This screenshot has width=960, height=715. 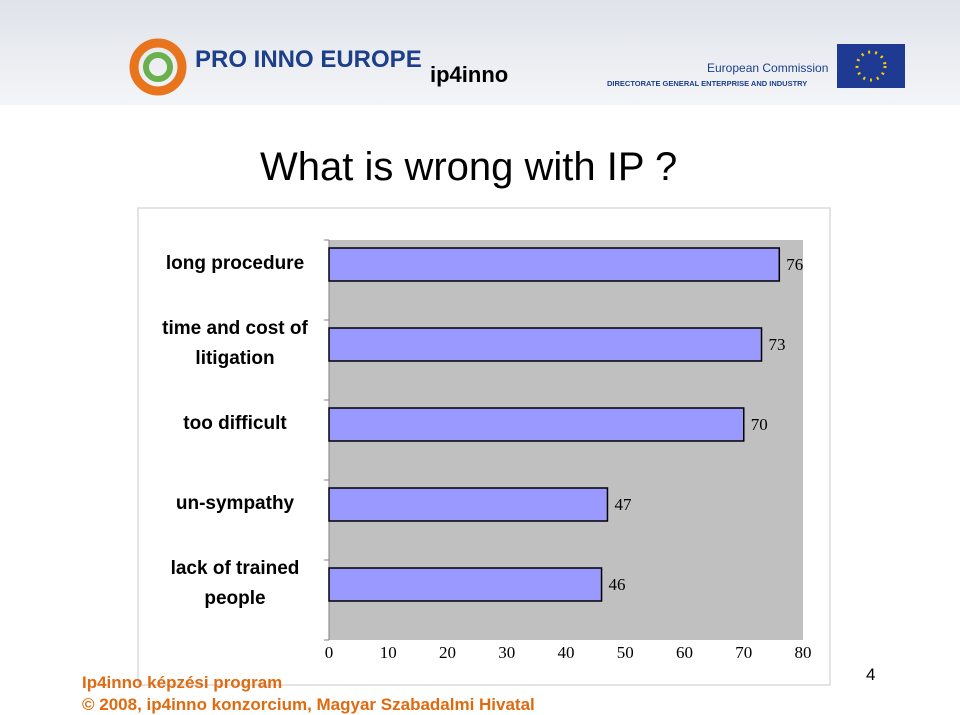 What do you see at coordinates (870, 674) in the screenshot?
I see `page-number: 4` at bounding box center [870, 674].